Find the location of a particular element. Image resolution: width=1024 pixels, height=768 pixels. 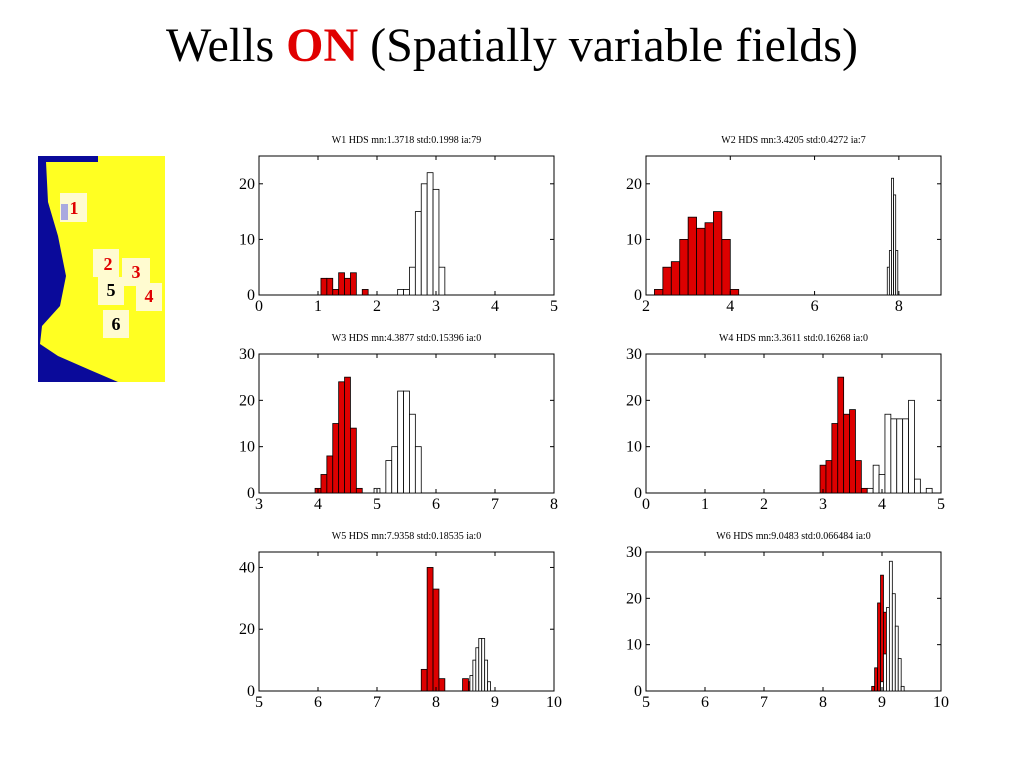

chart-1-title: W1 HDS mn:1.3718 std:0.1998 ia:79 is located at coordinates (406, 140).